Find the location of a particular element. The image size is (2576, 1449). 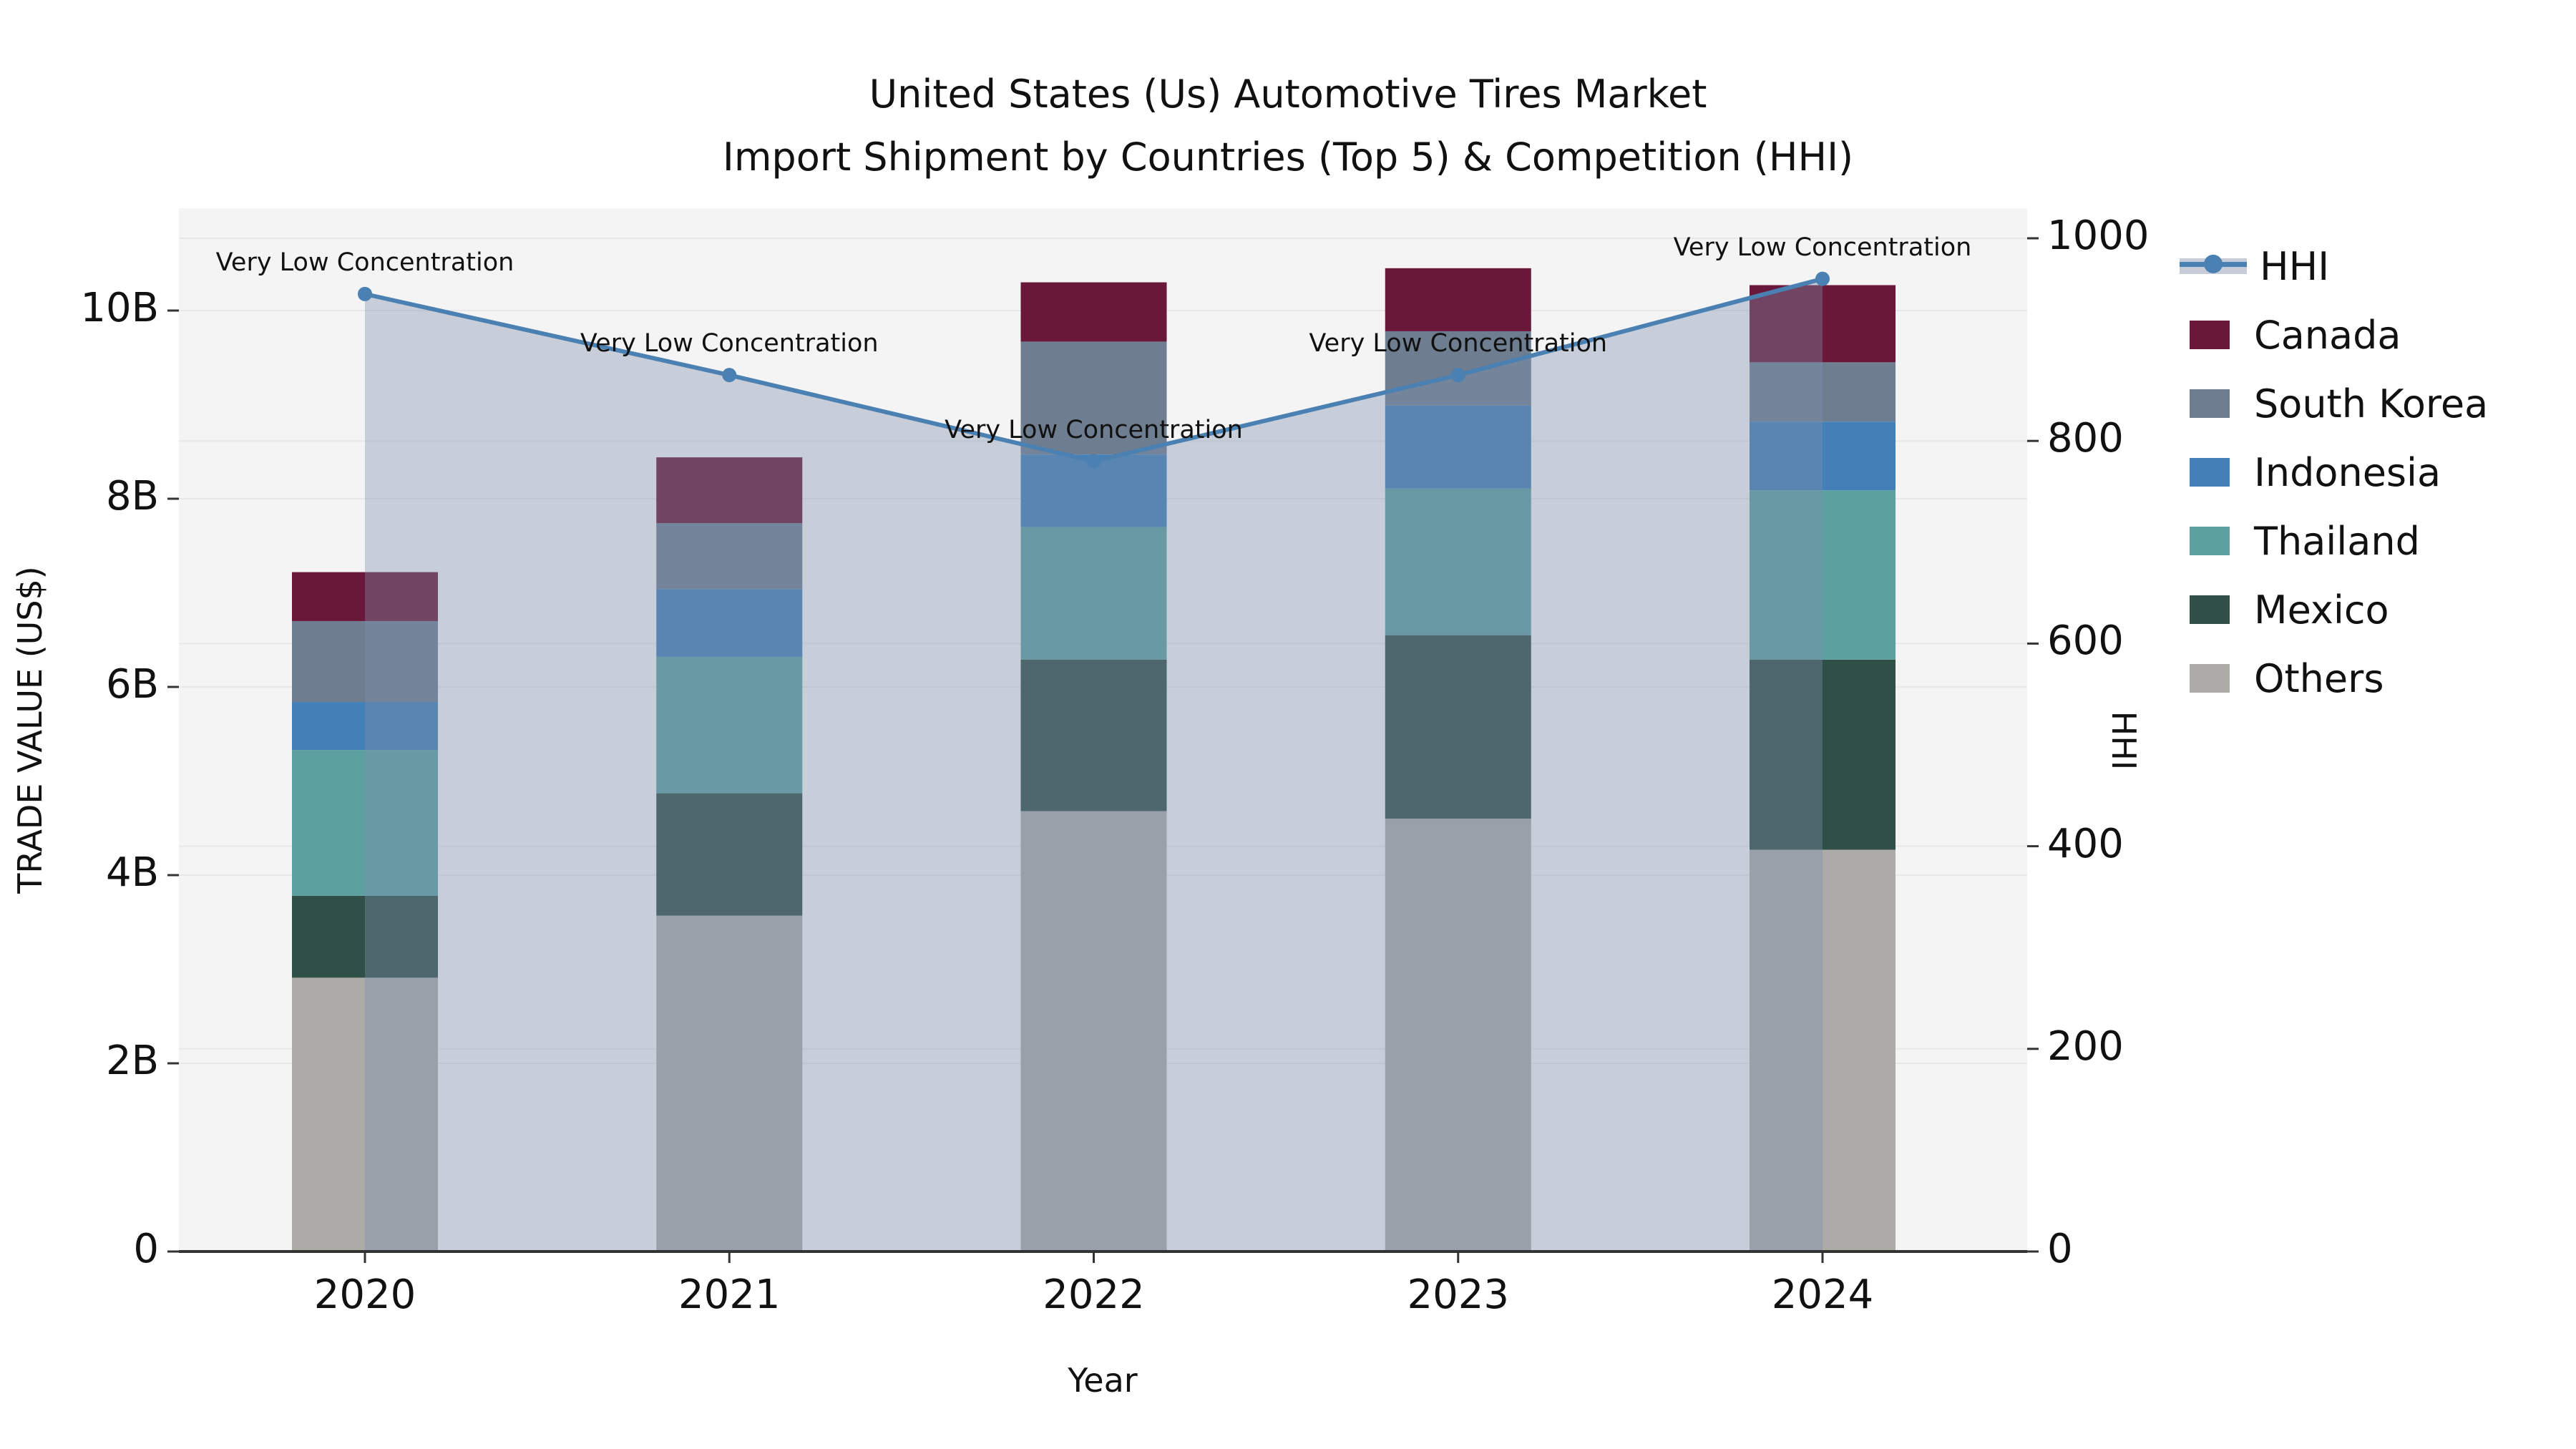

legend-label: Canada is located at coordinates (2327, 335).